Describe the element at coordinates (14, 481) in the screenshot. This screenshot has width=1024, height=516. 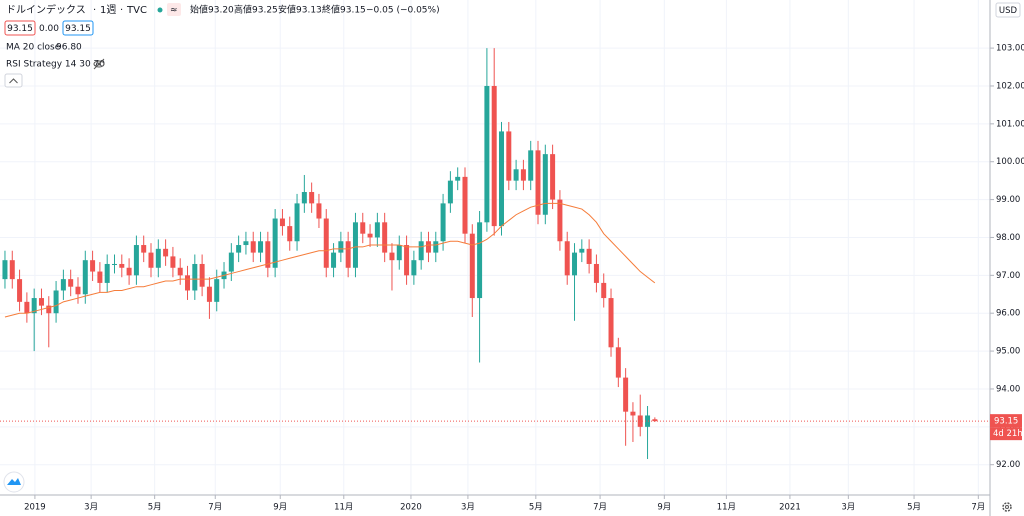
I see `logo-mark` at that location.